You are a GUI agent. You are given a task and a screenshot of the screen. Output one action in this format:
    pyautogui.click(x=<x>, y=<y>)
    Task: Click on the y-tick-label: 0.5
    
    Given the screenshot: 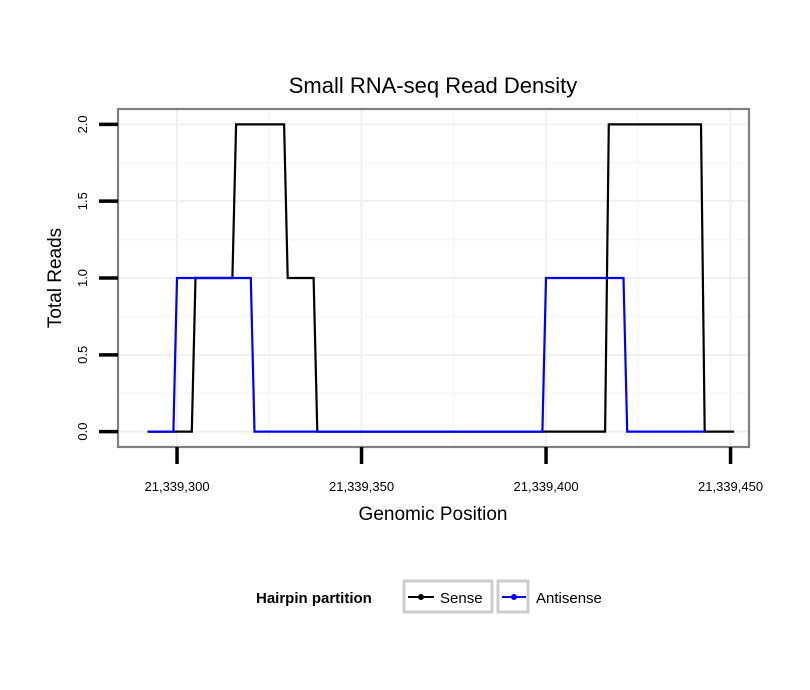 What is the action you would take?
    pyautogui.click(x=82, y=355)
    